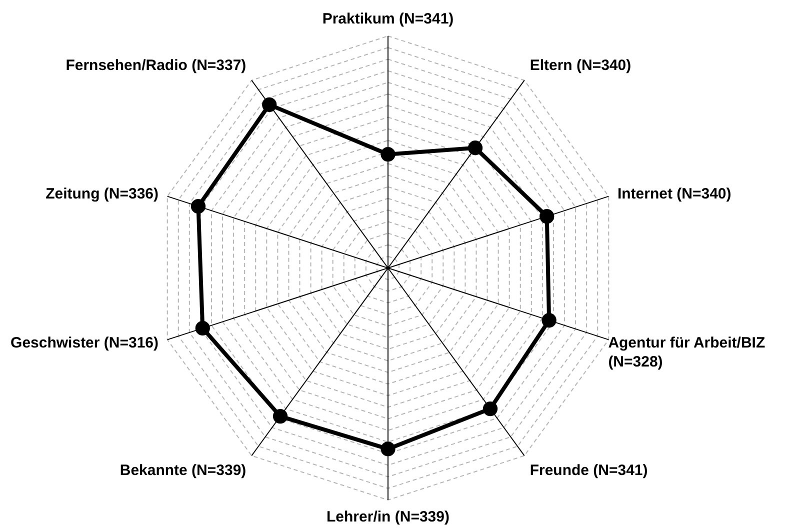 Image resolution: width=792 pixels, height=531 pixels. Describe the element at coordinates (388, 19) in the screenshot. I see `spoke-label: Praktikum (N=341)` at that location.